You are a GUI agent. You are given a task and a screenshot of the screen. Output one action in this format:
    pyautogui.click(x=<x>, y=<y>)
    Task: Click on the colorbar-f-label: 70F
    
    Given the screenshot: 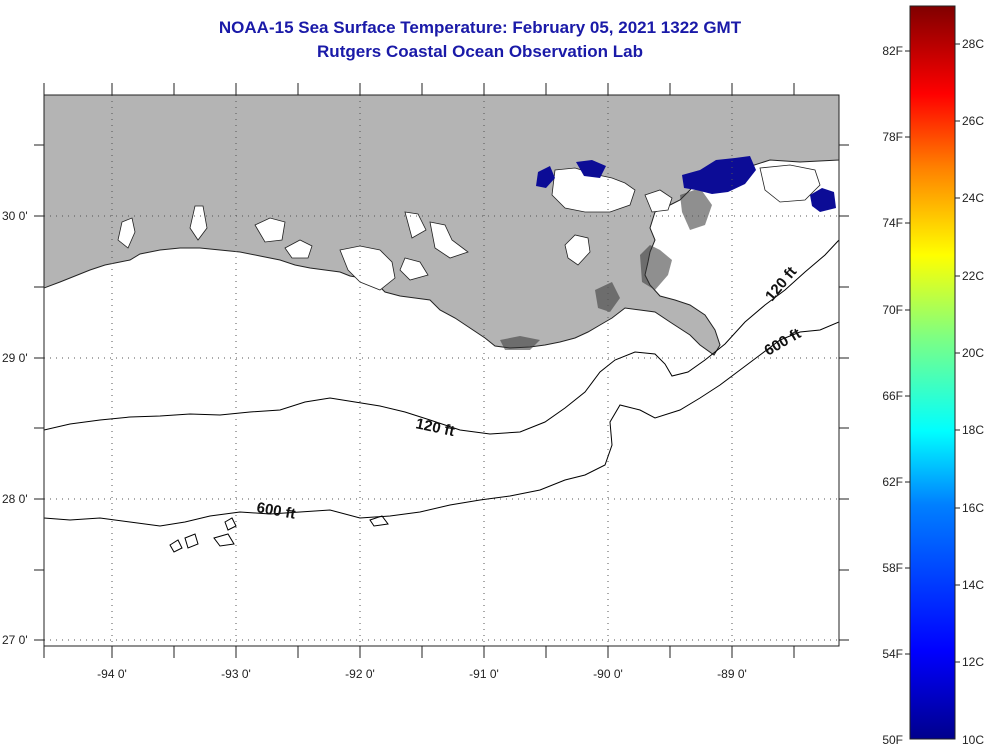 What is the action you would take?
    pyautogui.click(x=892, y=310)
    